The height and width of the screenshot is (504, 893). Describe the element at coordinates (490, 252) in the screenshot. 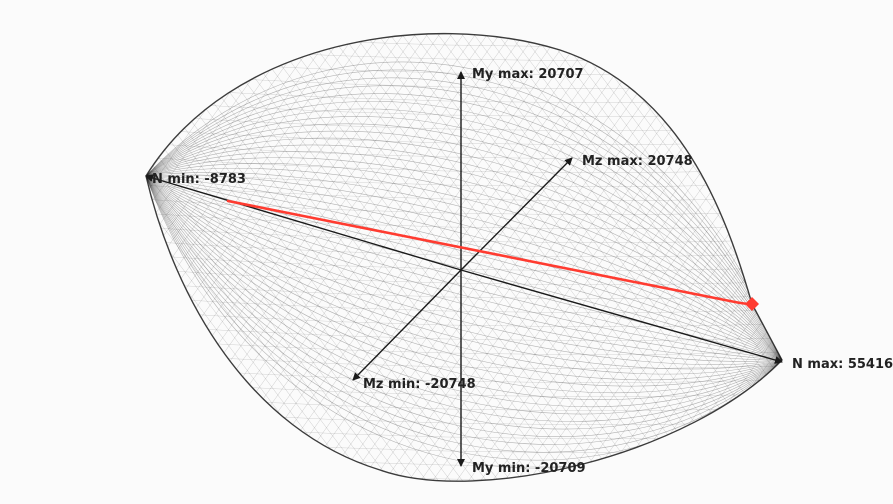

I see `load-path-line` at that location.